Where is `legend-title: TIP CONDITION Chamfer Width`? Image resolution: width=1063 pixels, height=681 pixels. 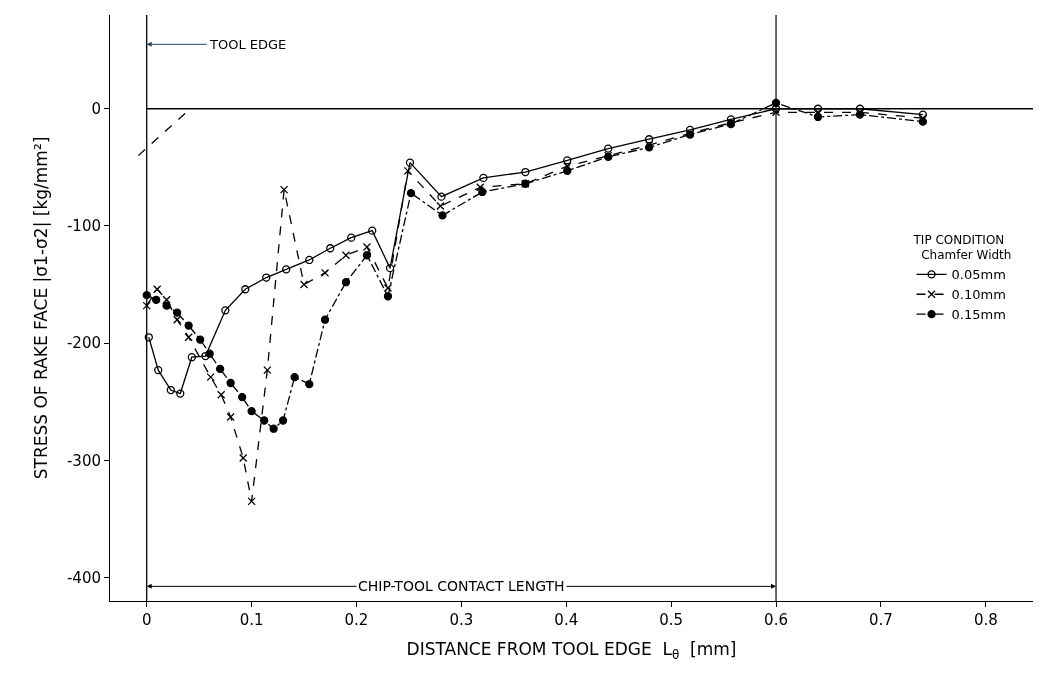
legend-title: TIP CONDITION Chamfer Width is located at coordinates (962, 247).